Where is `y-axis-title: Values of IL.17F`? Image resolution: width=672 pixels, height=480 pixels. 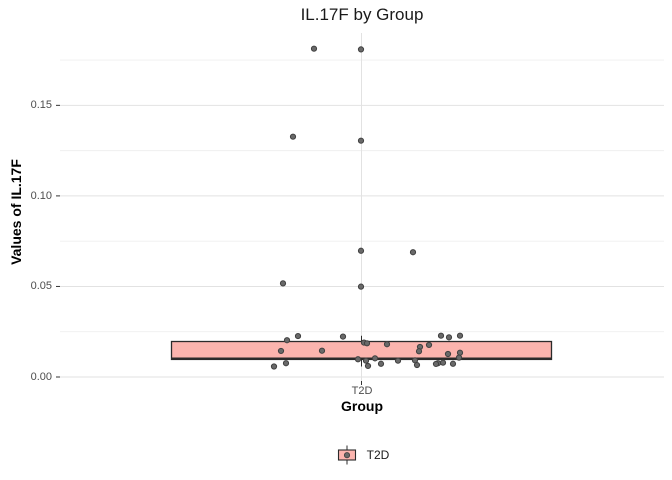
y-axis-title: Values of IL.17F is located at coordinates (16, 212).